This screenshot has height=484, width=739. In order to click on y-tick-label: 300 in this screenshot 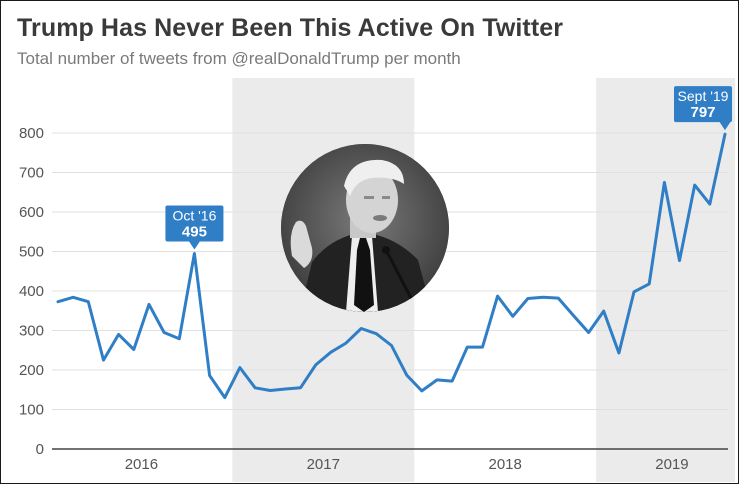, I will do `click(31, 331)`.